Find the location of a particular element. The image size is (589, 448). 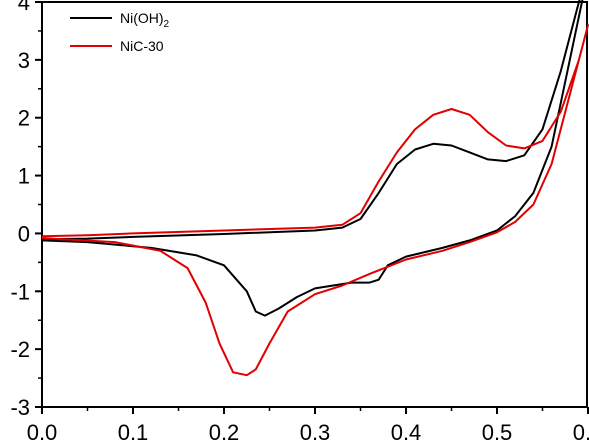

y-tick-label: 2 is located at coordinates (24, 118).